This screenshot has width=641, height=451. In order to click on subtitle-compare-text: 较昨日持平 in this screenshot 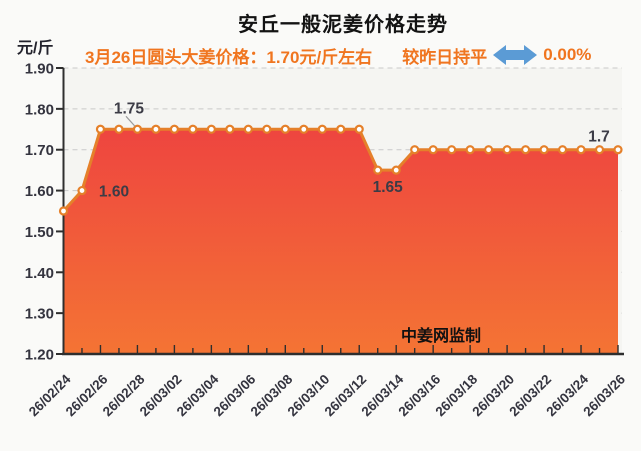, I will do `click(445, 57)`.